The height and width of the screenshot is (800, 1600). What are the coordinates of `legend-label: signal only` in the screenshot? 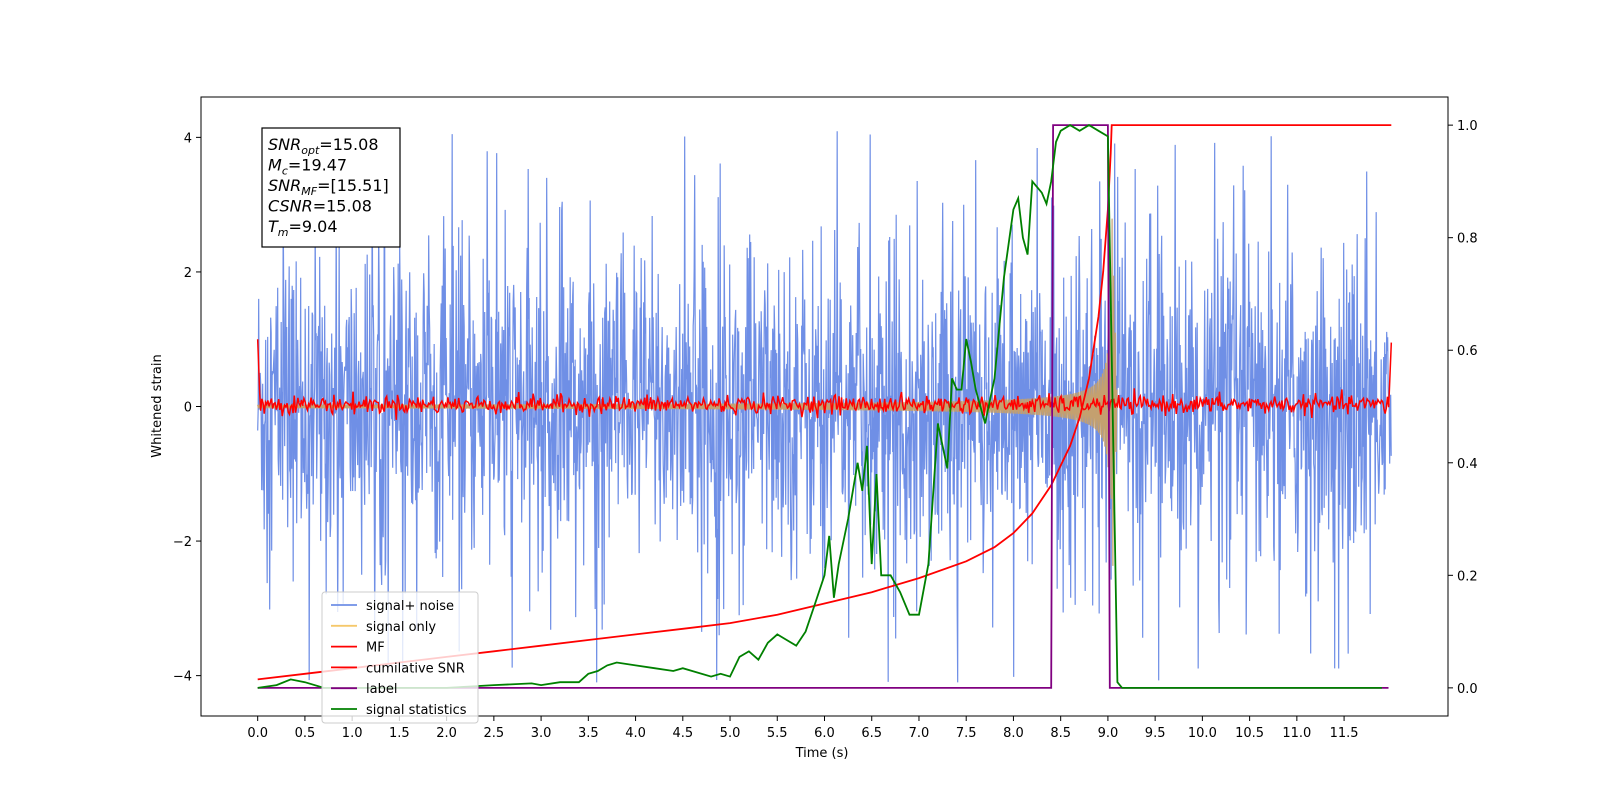 It's located at (401, 627).